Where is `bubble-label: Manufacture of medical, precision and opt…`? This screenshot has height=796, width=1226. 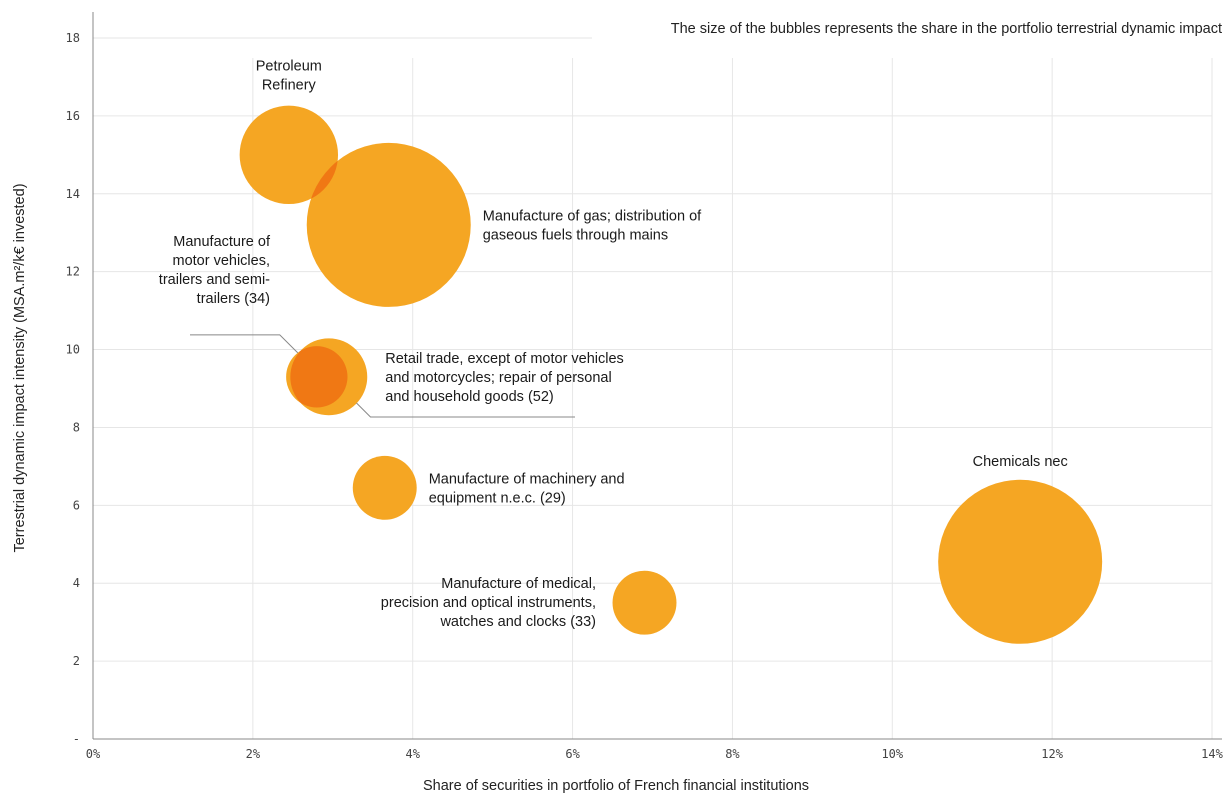
bubble-label: Manufacture of medical, precision and opt… is located at coordinates (488, 603).